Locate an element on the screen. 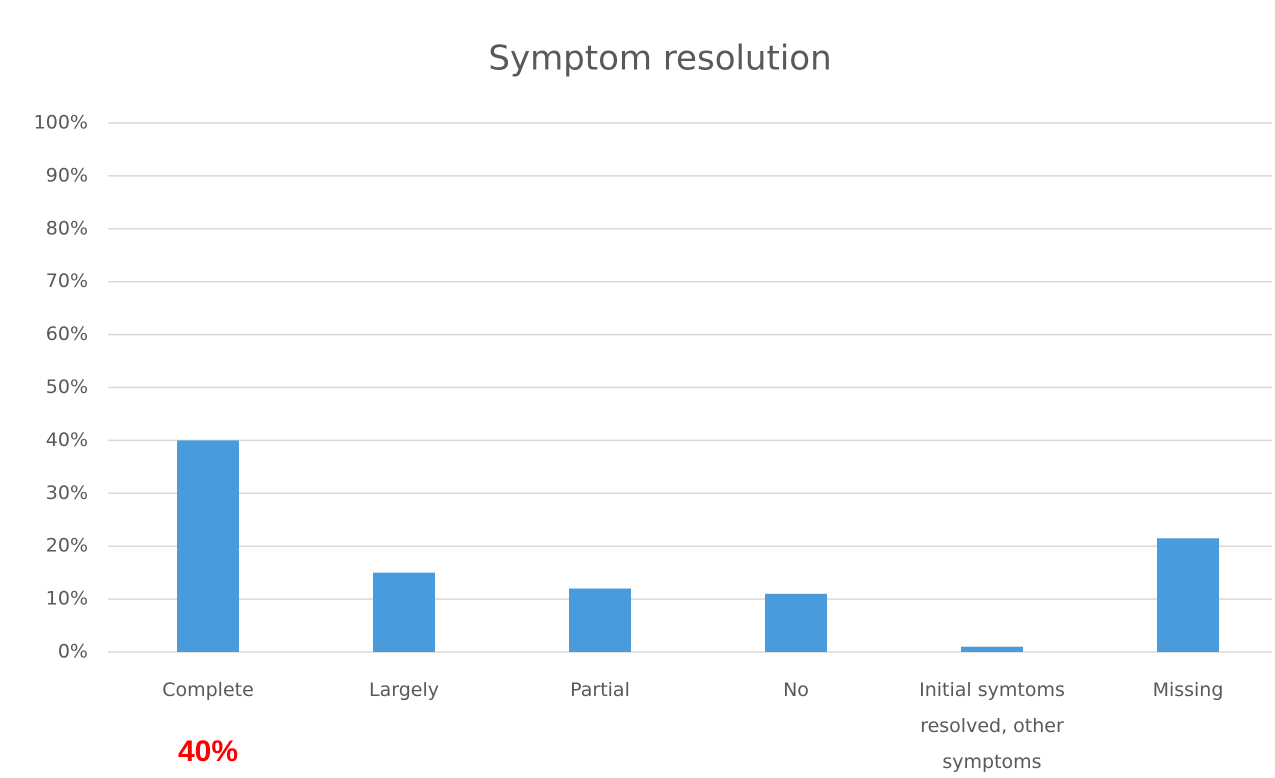 The width and height of the screenshot is (1275, 778). y-tick-label: 100% is located at coordinates (61, 123).